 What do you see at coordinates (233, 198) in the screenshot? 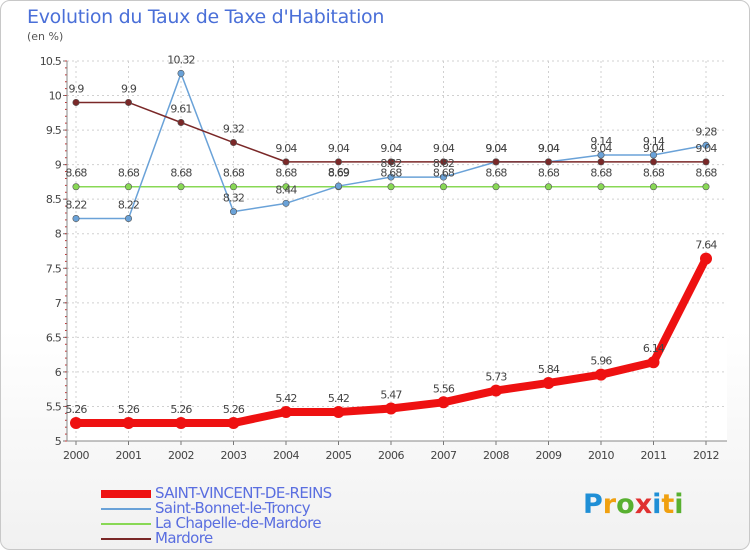
I see `data-label-1: 8.32` at bounding box center [233, 198].